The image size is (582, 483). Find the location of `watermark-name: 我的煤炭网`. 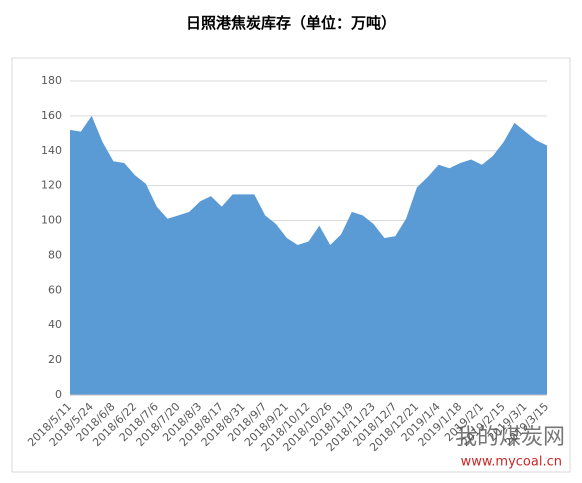

watermark-name: 我的煤炭网 is located at coordinates (510, 437).